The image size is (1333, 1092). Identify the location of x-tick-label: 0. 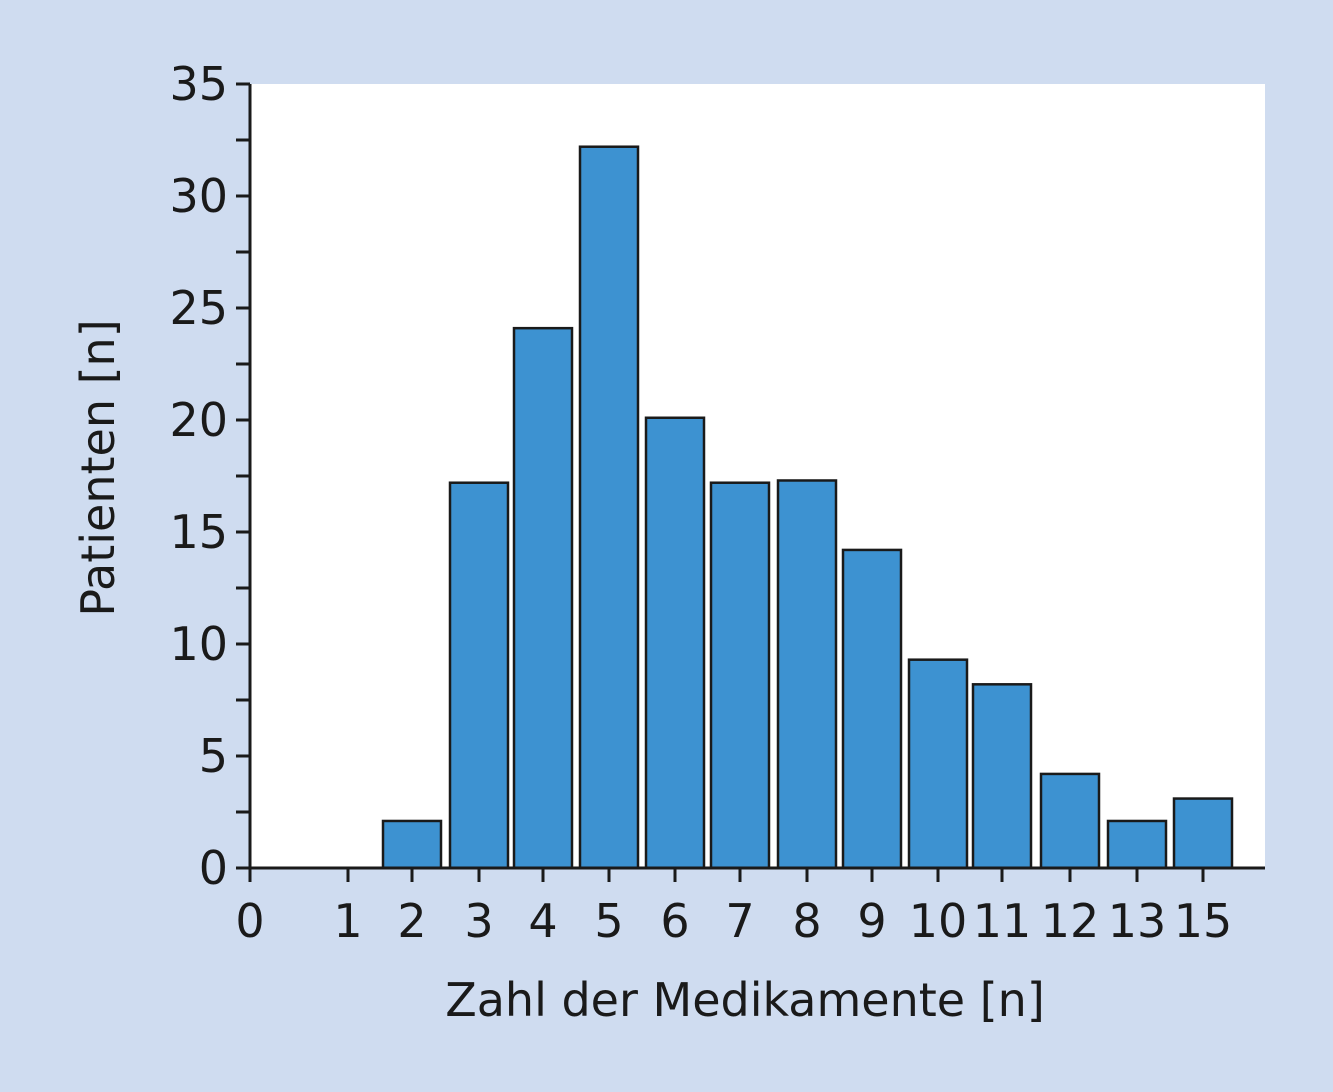
(249, 921).